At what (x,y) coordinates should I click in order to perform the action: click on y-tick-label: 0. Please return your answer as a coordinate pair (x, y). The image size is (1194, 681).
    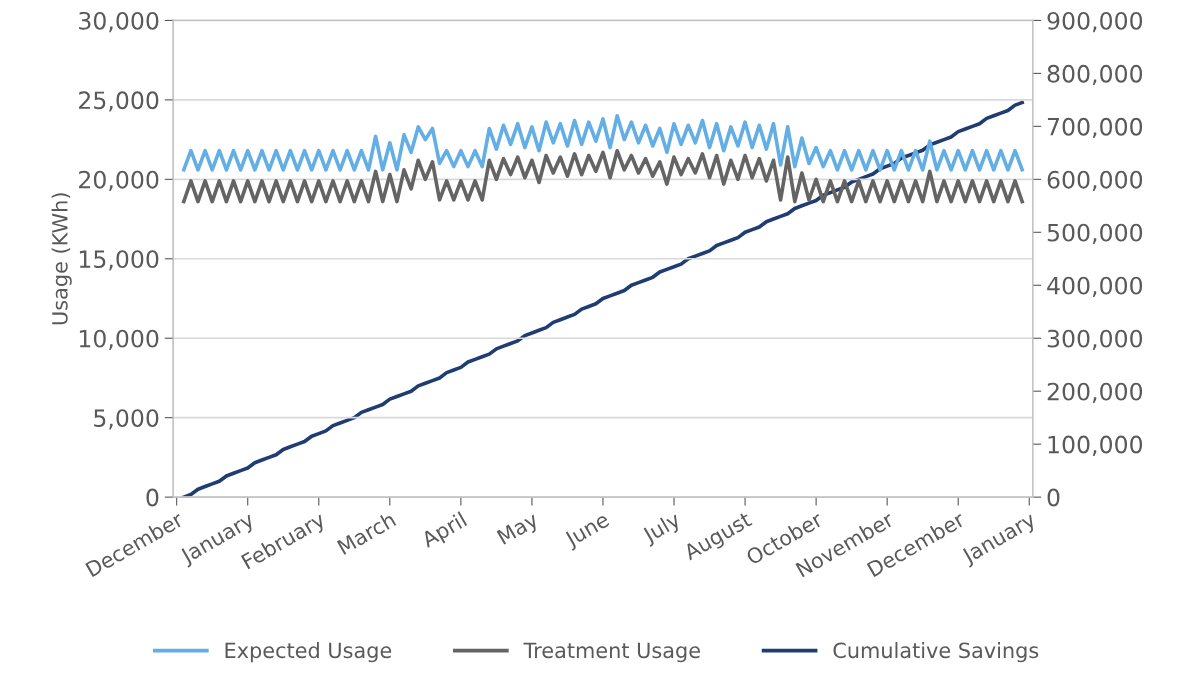
    Looking at the image, I should click on (152, 497).